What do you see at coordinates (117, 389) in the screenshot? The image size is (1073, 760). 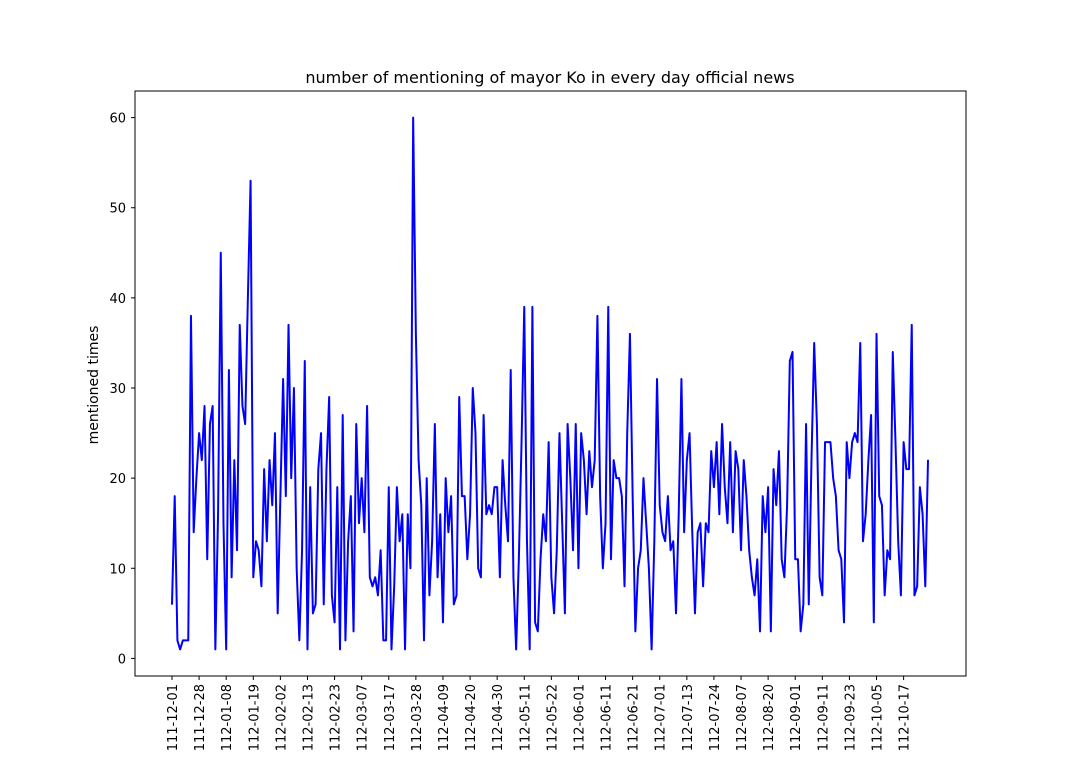 I see `y-tick-label: 30` at bounding box center [117, 389].